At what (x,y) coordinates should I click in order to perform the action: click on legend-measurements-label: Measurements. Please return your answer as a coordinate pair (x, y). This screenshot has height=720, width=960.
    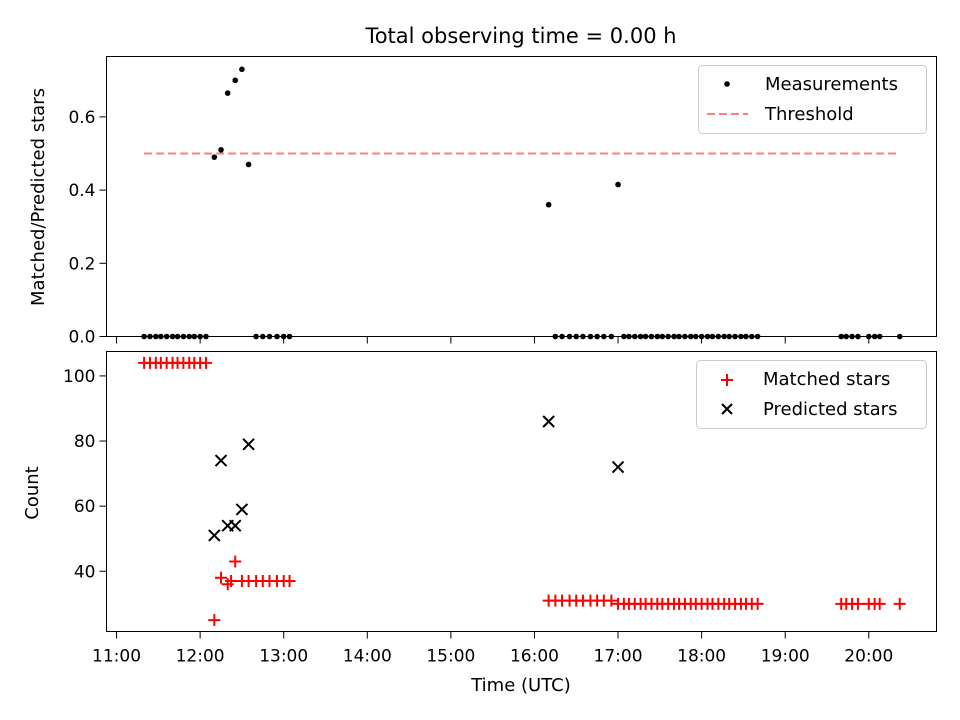
    Looking at the image, I should click on (831, 84).